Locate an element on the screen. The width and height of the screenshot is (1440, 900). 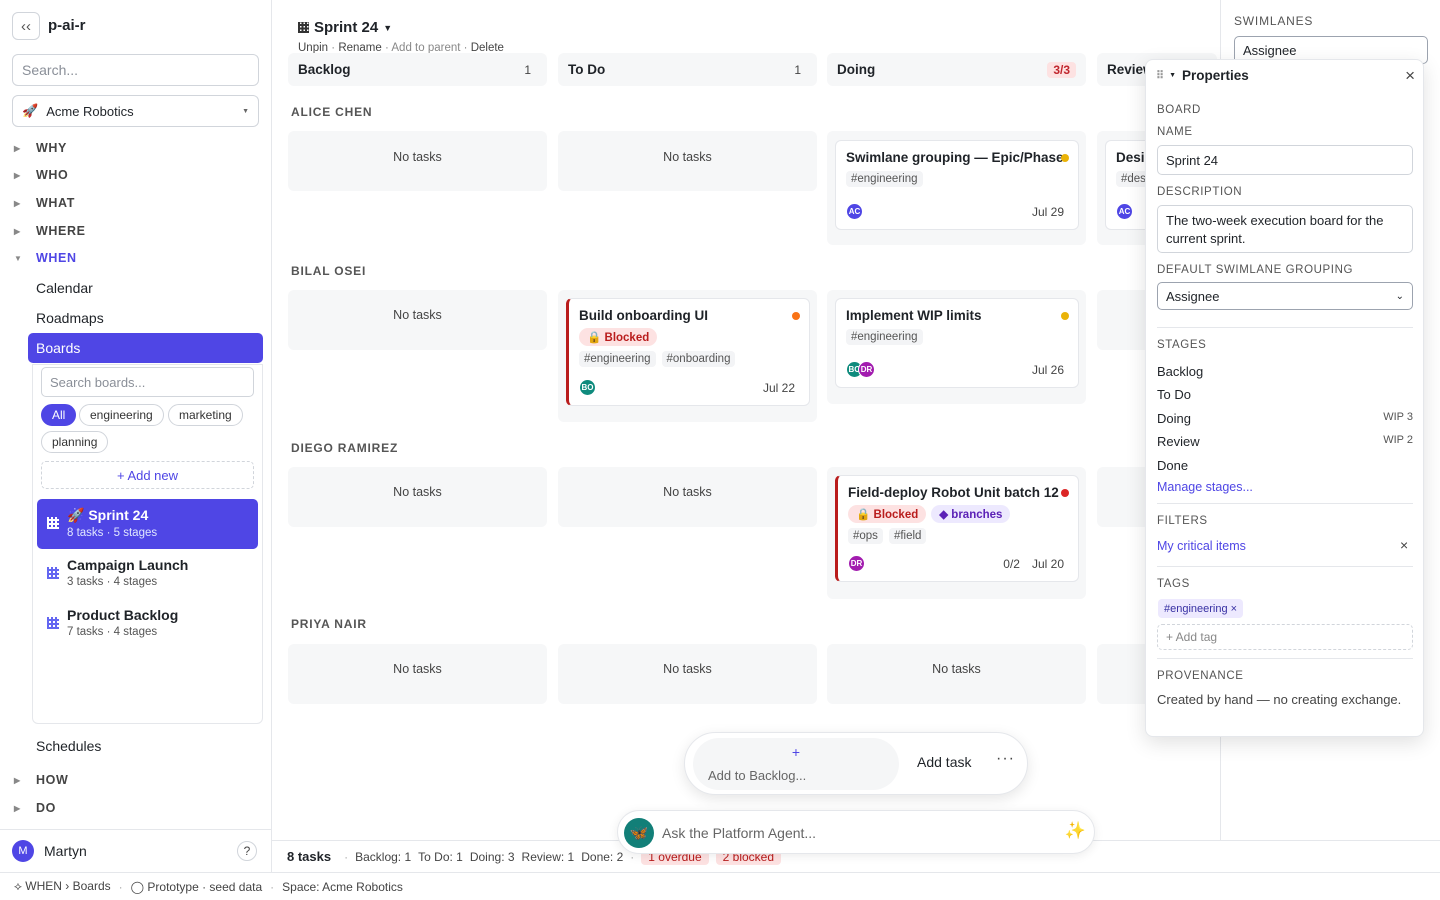
nav-item-calendar: Calendar is located at coordinates (64, 288).